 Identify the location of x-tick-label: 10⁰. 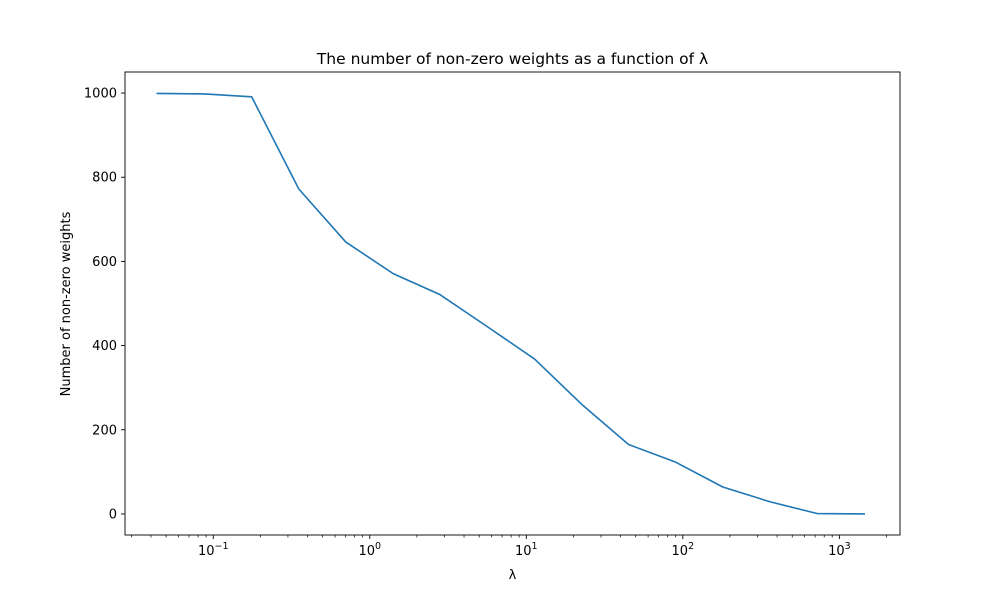
(369, 550).